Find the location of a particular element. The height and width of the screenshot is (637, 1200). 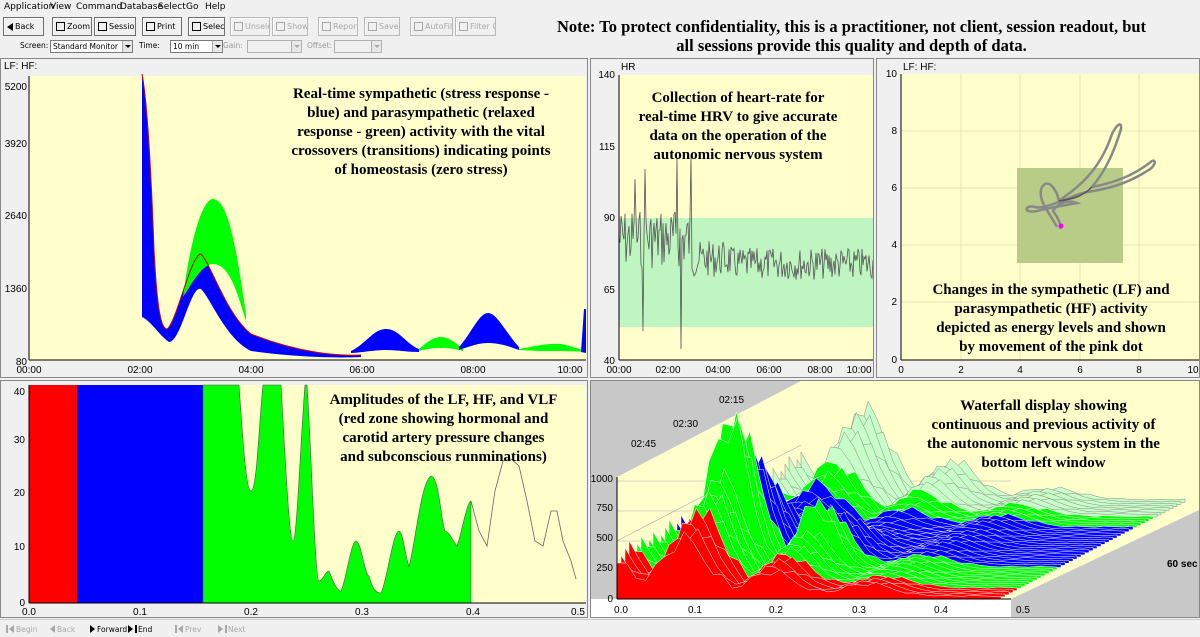

save-button: Save is located at coordinates (382, 26).